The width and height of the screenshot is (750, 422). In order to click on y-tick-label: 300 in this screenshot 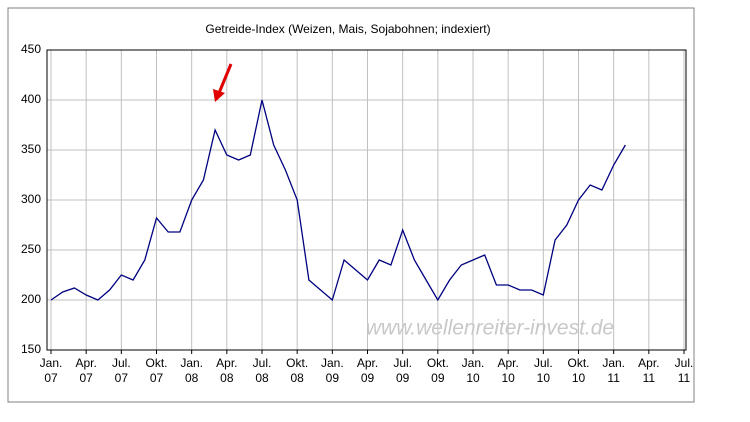, I will do `click(31, 199)`.